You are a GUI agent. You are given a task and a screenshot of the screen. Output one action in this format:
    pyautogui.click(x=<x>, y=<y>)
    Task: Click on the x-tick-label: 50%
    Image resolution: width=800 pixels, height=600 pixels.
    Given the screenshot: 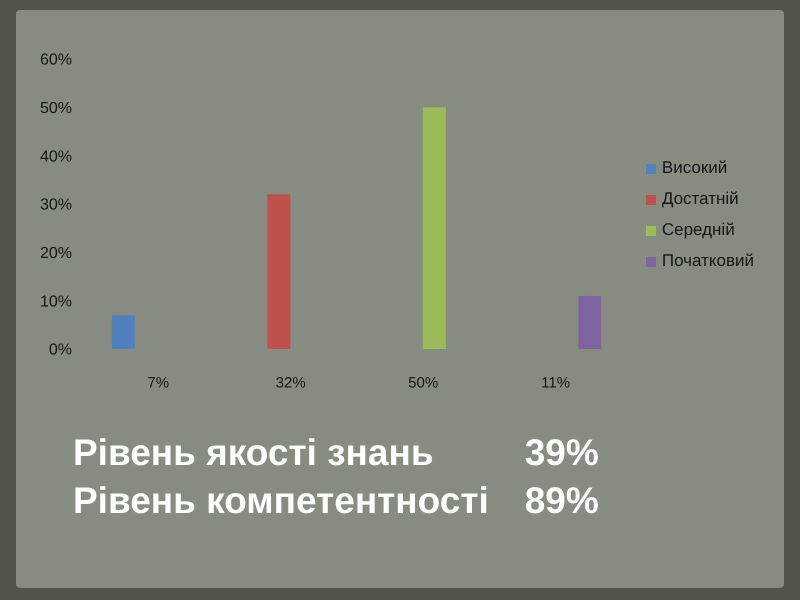 What is the action you would take?
    pyautogui.click(x=423, y=383)
    